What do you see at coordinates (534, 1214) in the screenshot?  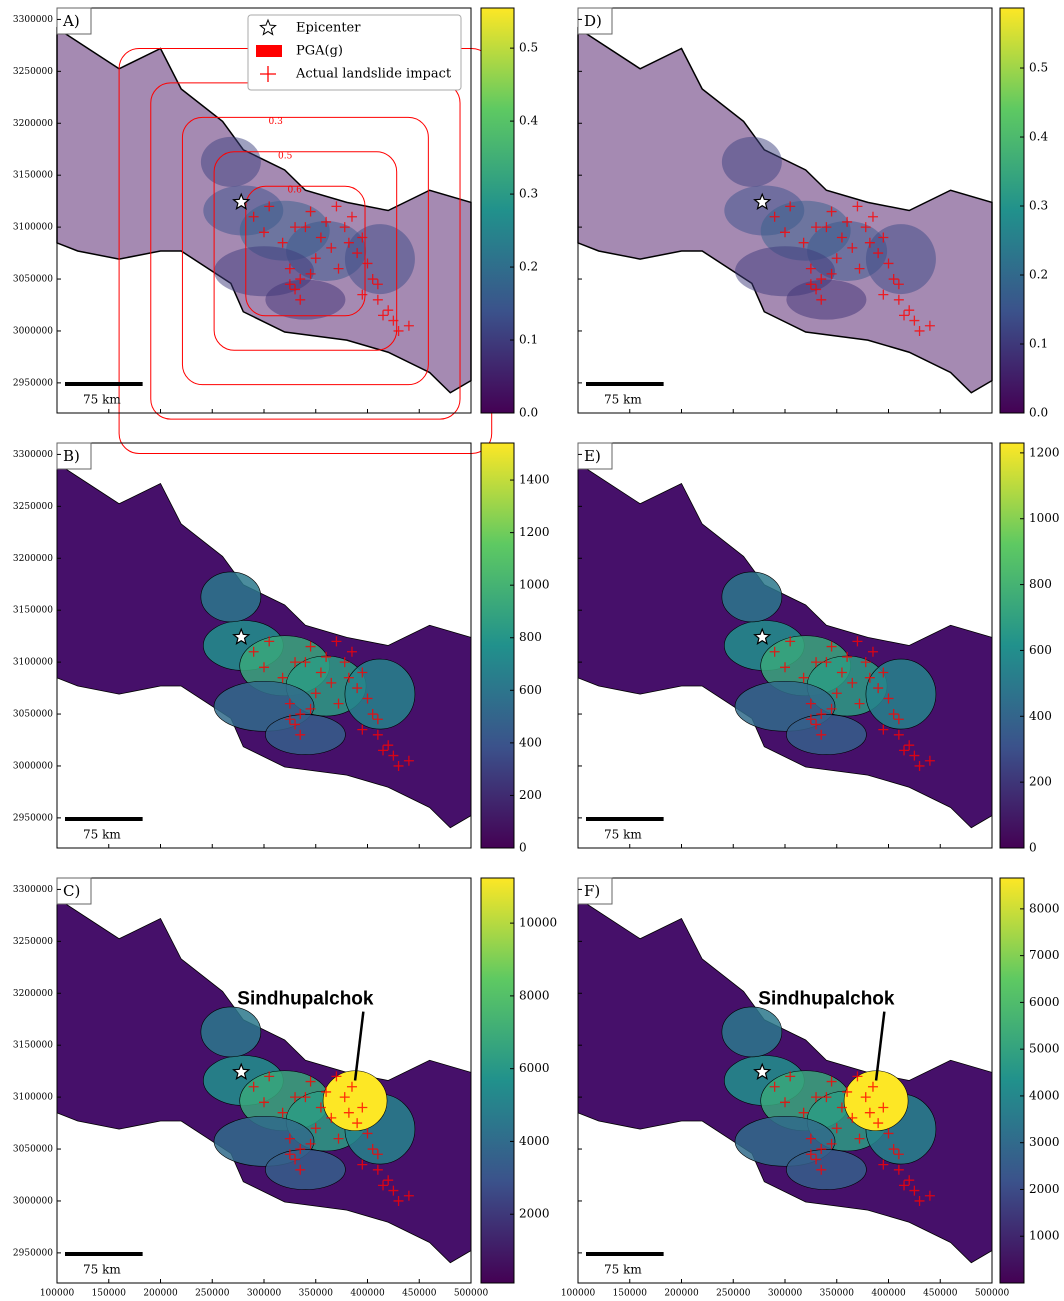 I see `colorbar-tick-label: 2000` at bounding box center [534, 1214].